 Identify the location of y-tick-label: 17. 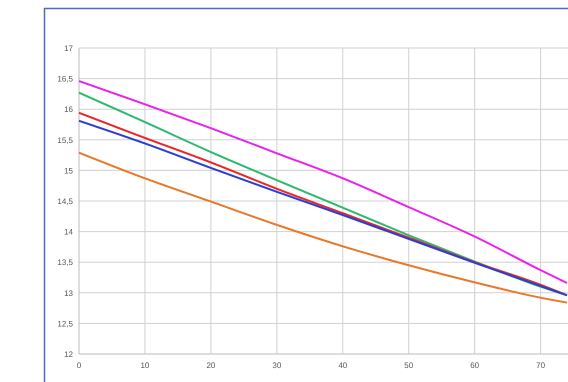
(69, 48).